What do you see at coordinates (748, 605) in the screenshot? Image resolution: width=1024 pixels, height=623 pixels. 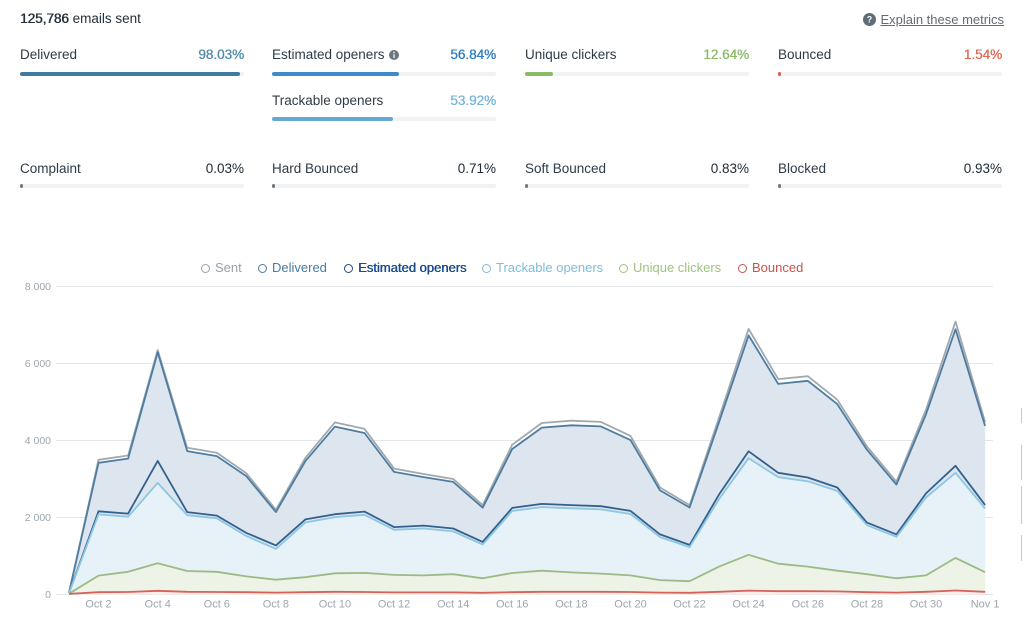 I see `svg-text: Oct 24` at bounding box center [748, 605].